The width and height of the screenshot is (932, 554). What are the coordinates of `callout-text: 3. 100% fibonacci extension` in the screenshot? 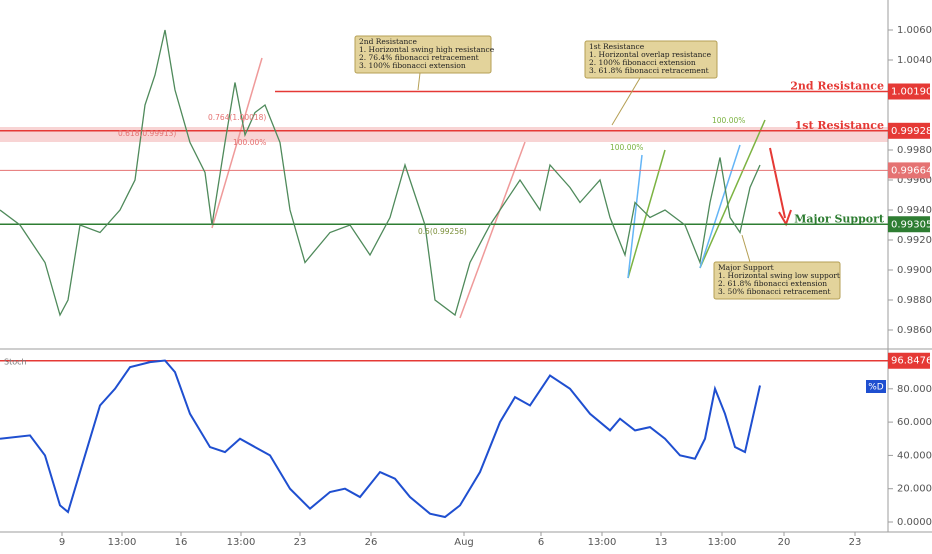 It's located at (412, 65).